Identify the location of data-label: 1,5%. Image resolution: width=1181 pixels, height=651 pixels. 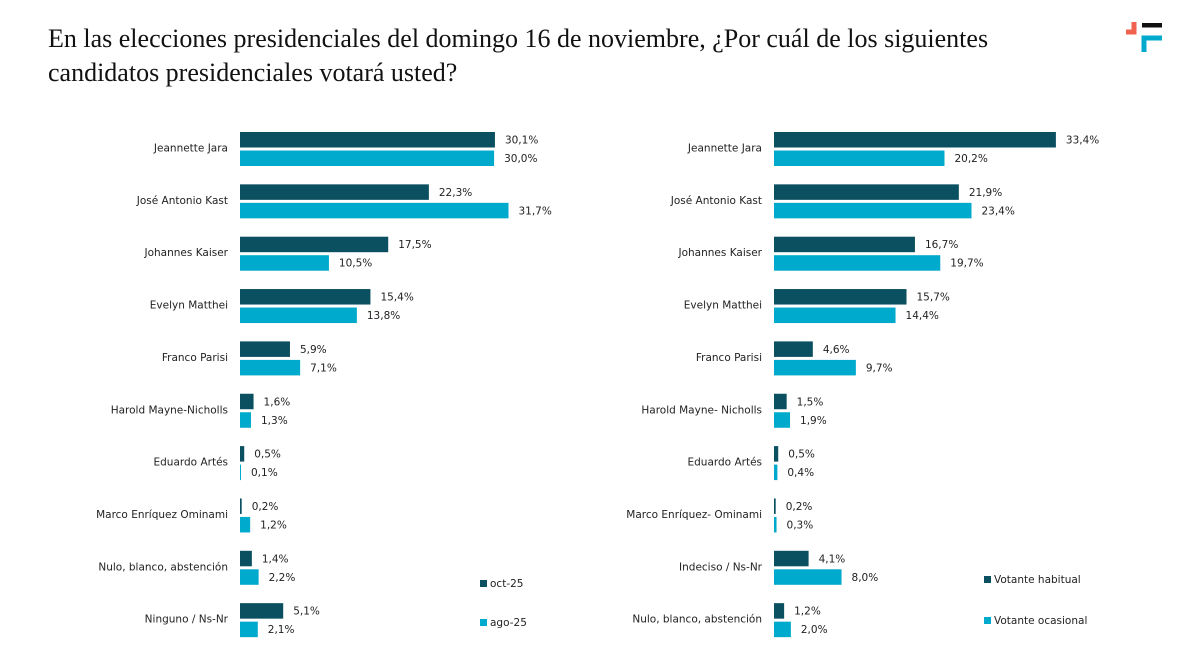
(810, 402).